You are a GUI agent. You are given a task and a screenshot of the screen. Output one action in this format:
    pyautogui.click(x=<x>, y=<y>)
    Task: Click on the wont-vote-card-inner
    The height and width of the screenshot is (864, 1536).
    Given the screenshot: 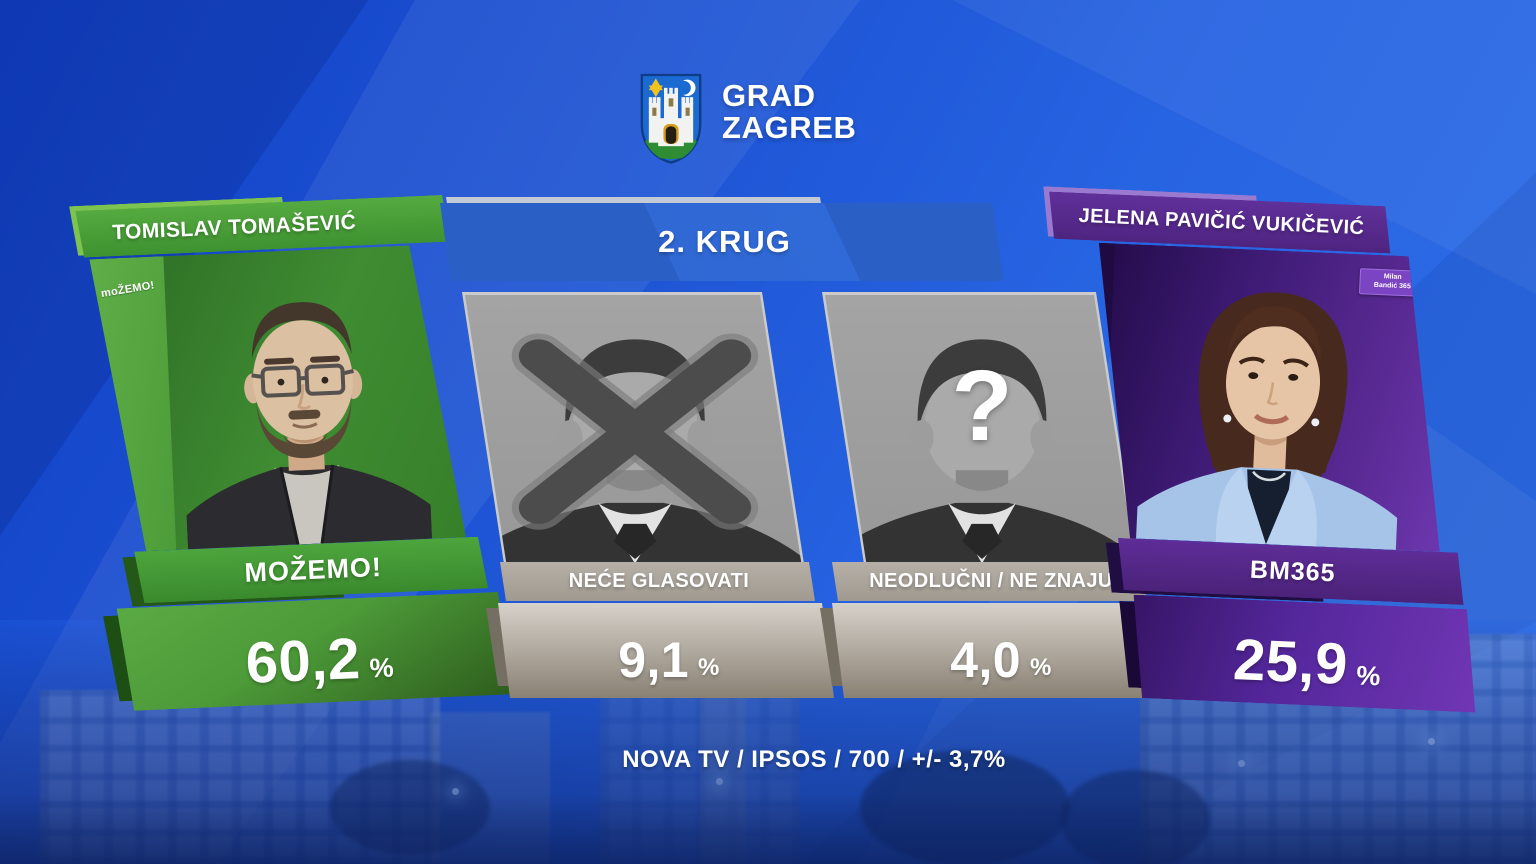 What is the action you would take?
    pyautogui.click(x=635, y=441)
    